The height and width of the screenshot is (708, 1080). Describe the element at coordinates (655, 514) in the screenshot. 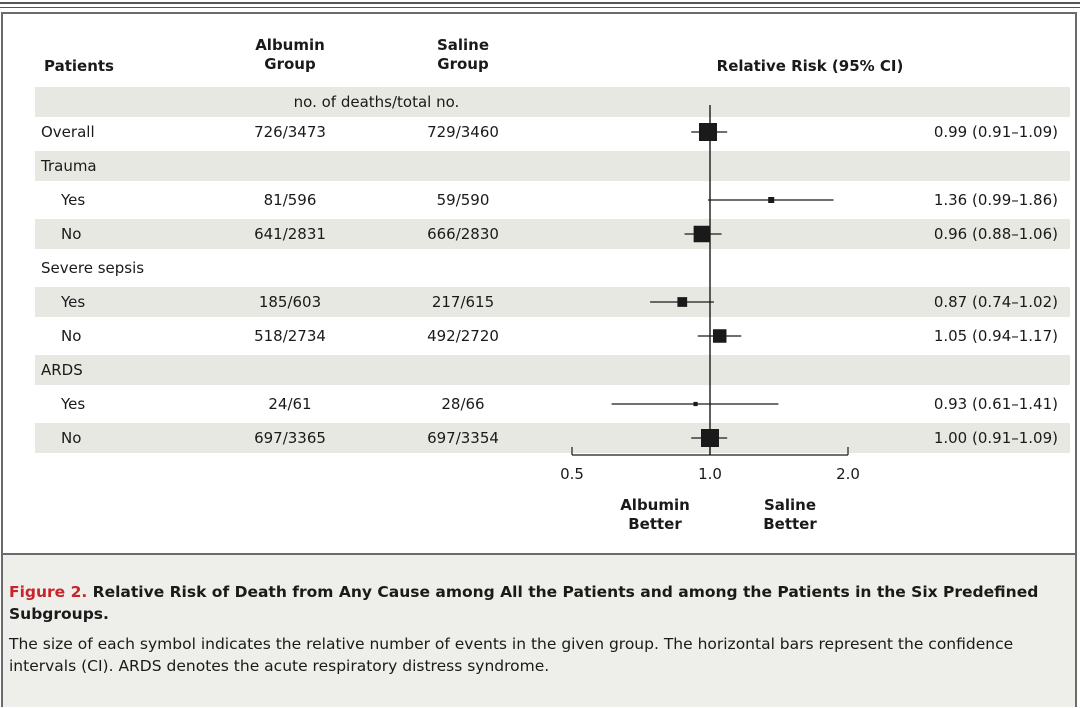

I see `albumin-better-label: Albumin Better` at that location.